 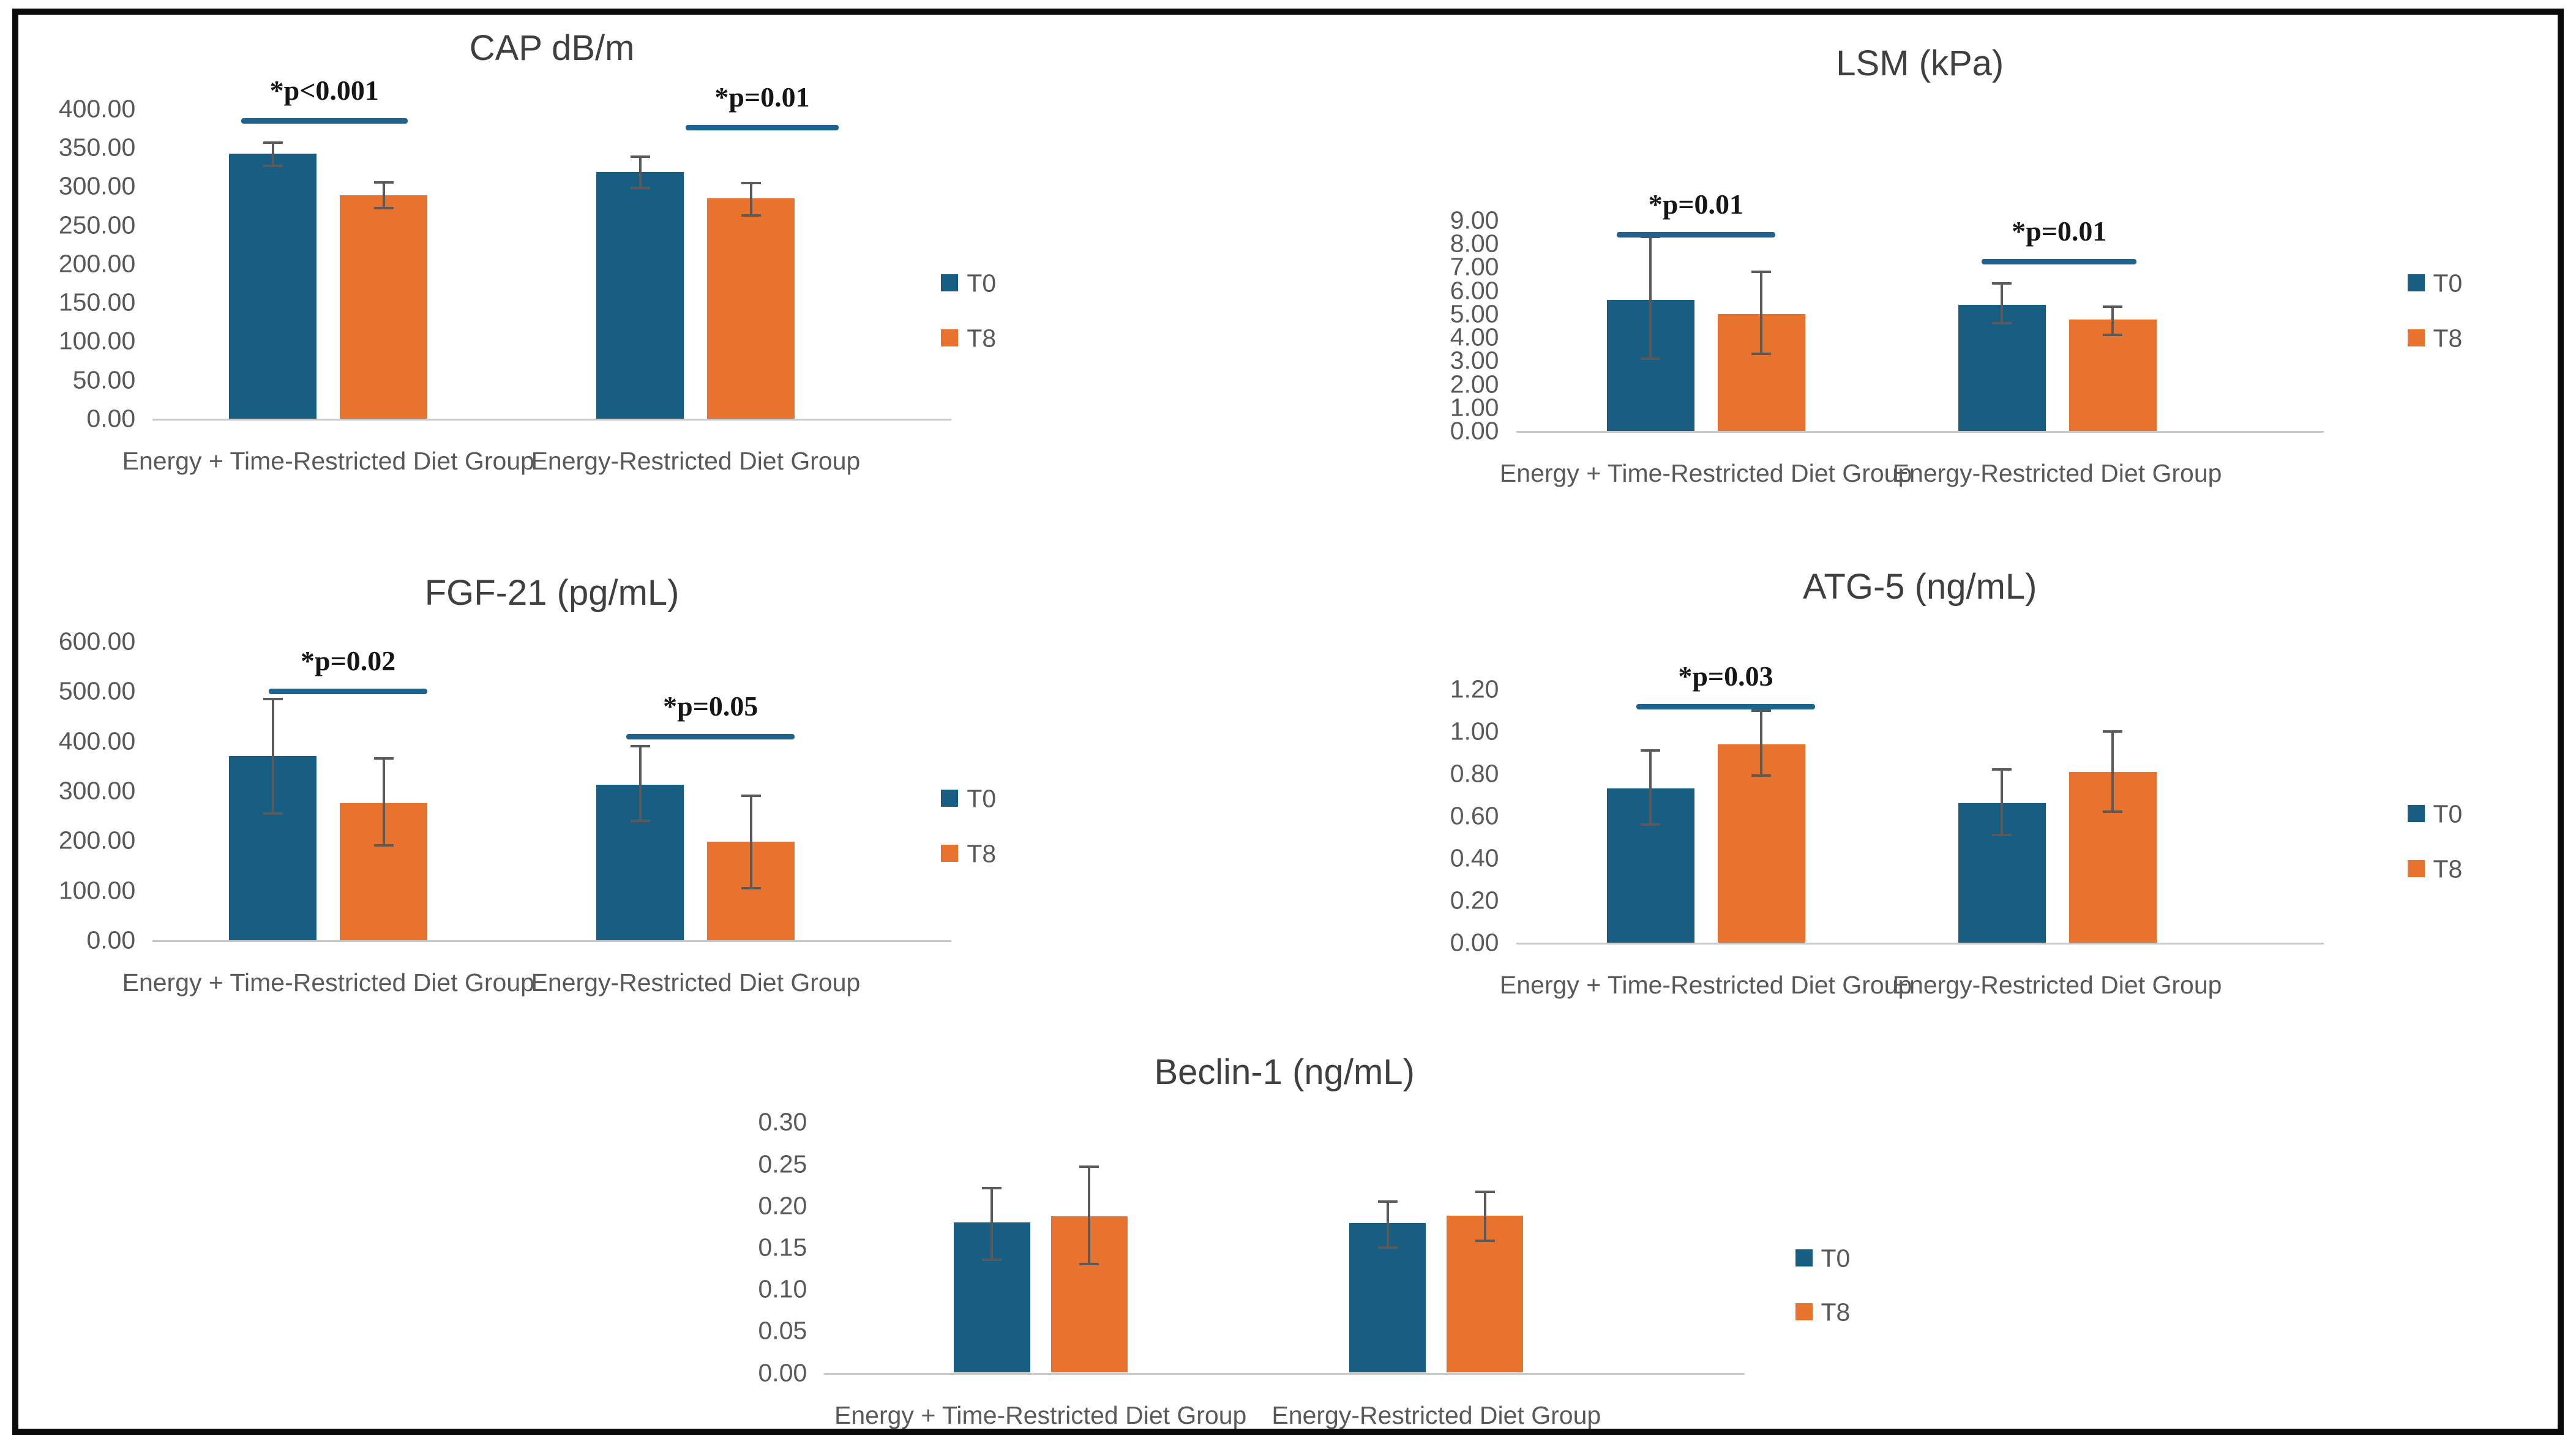 What do you see at coordinates (783, 1164) in the screenshot?
I see `y-tick-label: 0.25` at bounding box center [783, 1164].